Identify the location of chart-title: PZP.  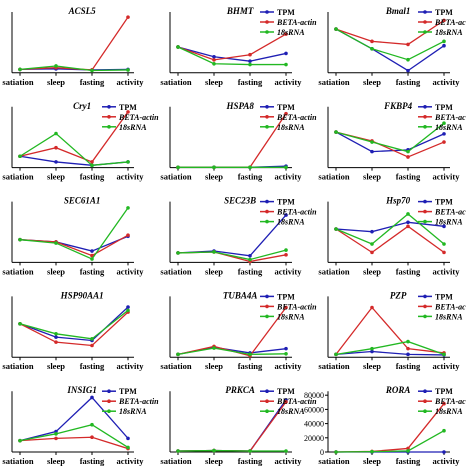
(398, 295).